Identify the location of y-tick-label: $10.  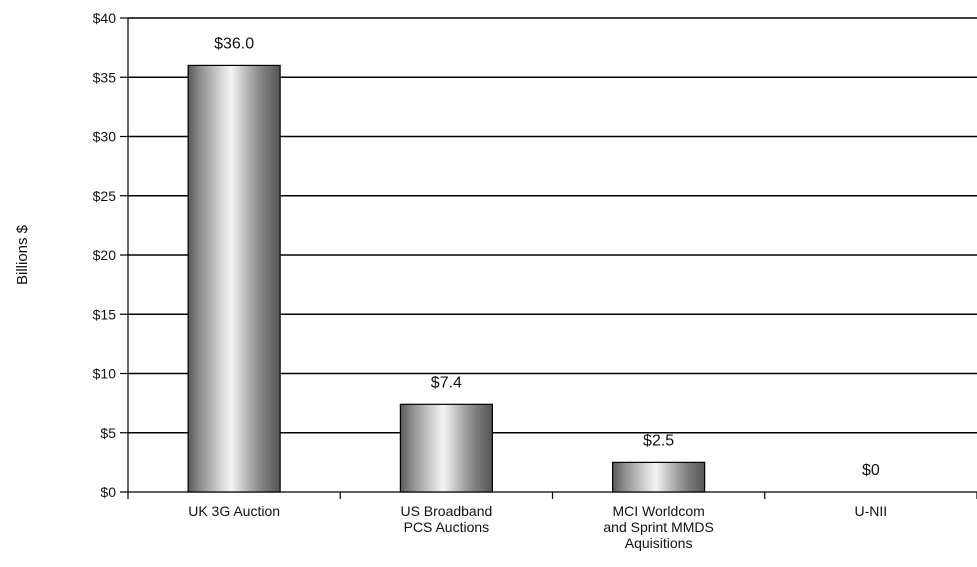
(105, 374).